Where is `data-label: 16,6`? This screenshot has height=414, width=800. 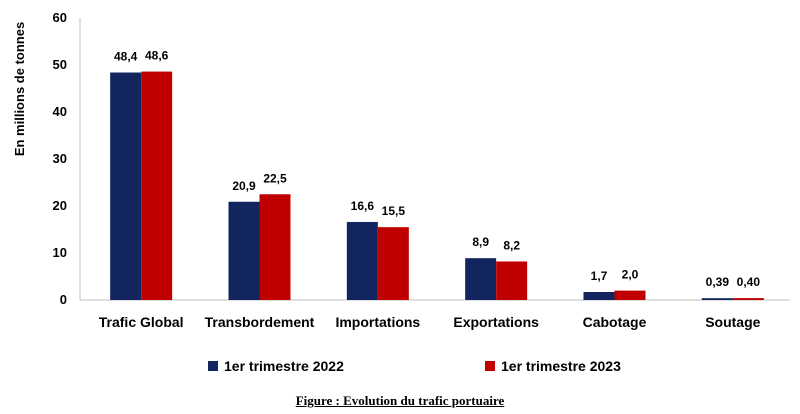 data-label: 16,6 is located at coordinates (363, 206).